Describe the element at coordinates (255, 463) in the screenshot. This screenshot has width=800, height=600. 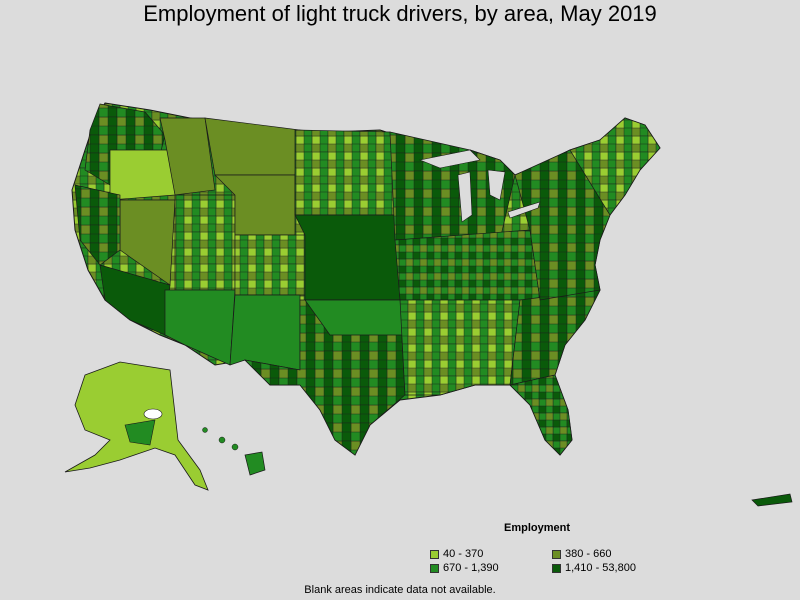
I see `region-hawaii` at that location.